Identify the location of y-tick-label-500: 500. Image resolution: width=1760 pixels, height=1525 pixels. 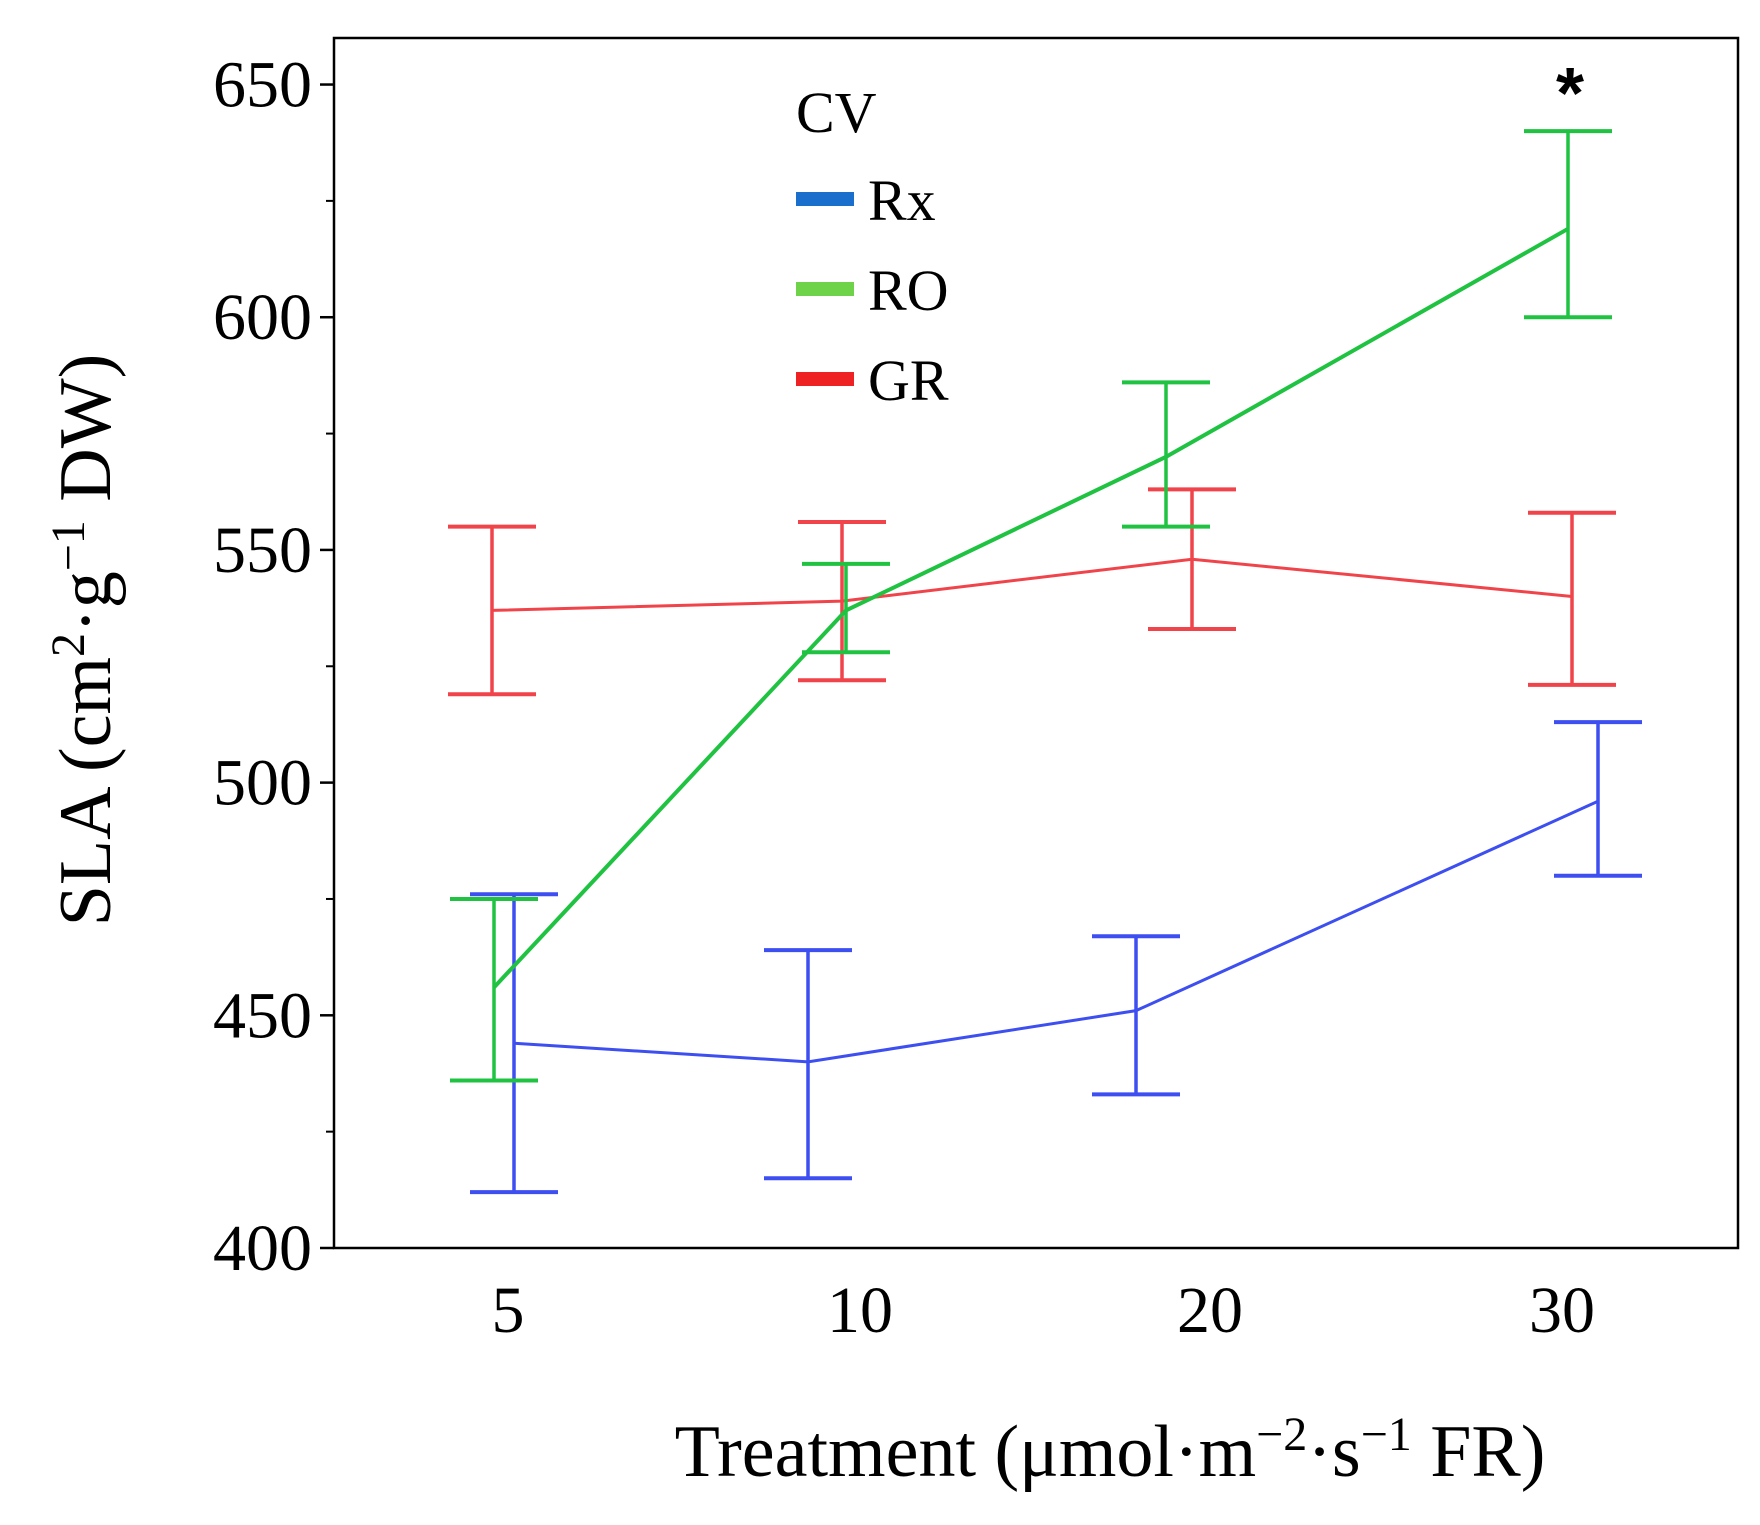
(262, 783).